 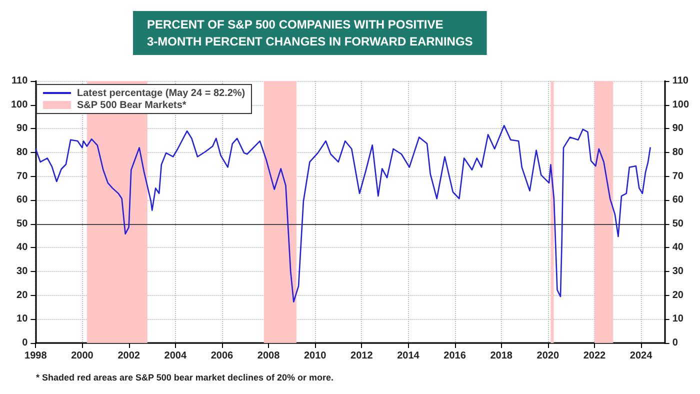 What do you see at coordinates (315, 356) in the screenshot?
I see `x-tick-label: 2010` at bounding box center [315, 356].